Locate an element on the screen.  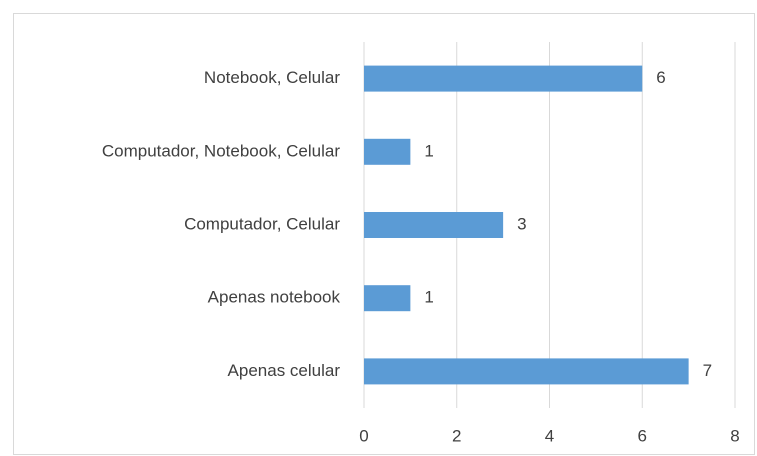
data-label: 6 is located at coordinates (660, 77).